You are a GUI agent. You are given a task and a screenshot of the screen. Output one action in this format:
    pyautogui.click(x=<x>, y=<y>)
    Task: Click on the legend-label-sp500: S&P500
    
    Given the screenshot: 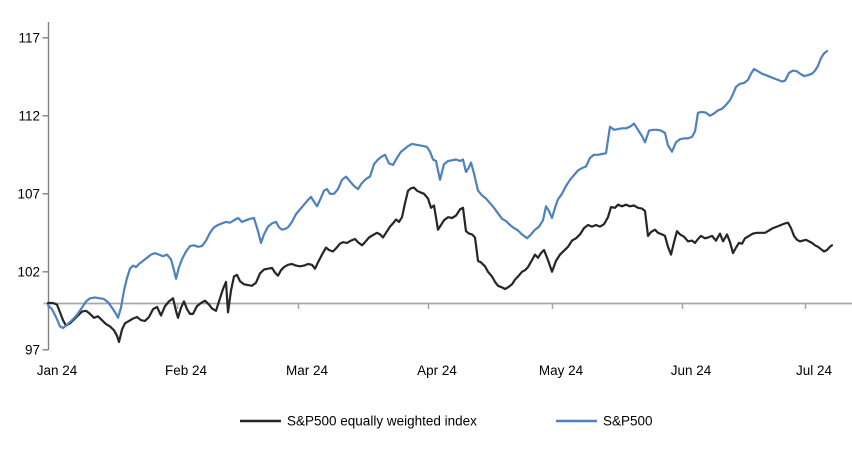 What is the action you would take?
    pyautogui.click(x=628, y=421)
    